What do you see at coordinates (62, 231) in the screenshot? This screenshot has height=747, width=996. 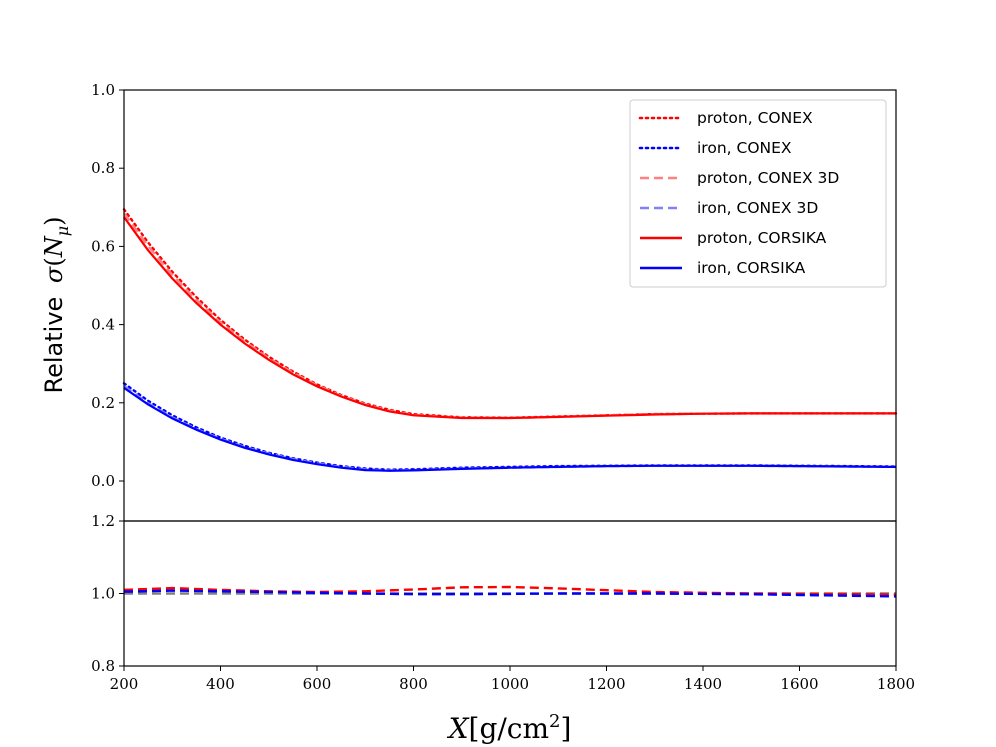 I see `y-axis-label-sub: μ` at bounding box center [62, 231].